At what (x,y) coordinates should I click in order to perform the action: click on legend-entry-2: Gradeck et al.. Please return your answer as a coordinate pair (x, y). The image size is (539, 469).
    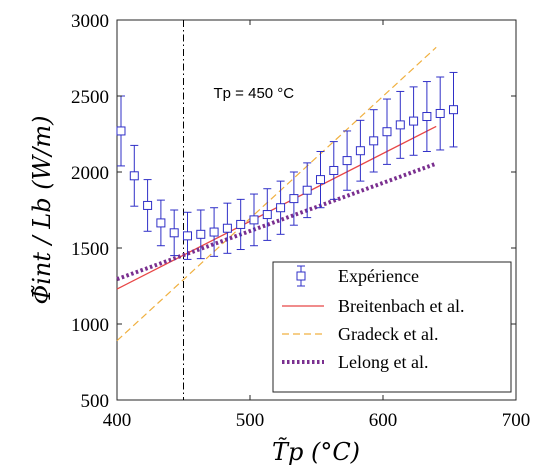
    Looking at the image, I should click on (360, 334).